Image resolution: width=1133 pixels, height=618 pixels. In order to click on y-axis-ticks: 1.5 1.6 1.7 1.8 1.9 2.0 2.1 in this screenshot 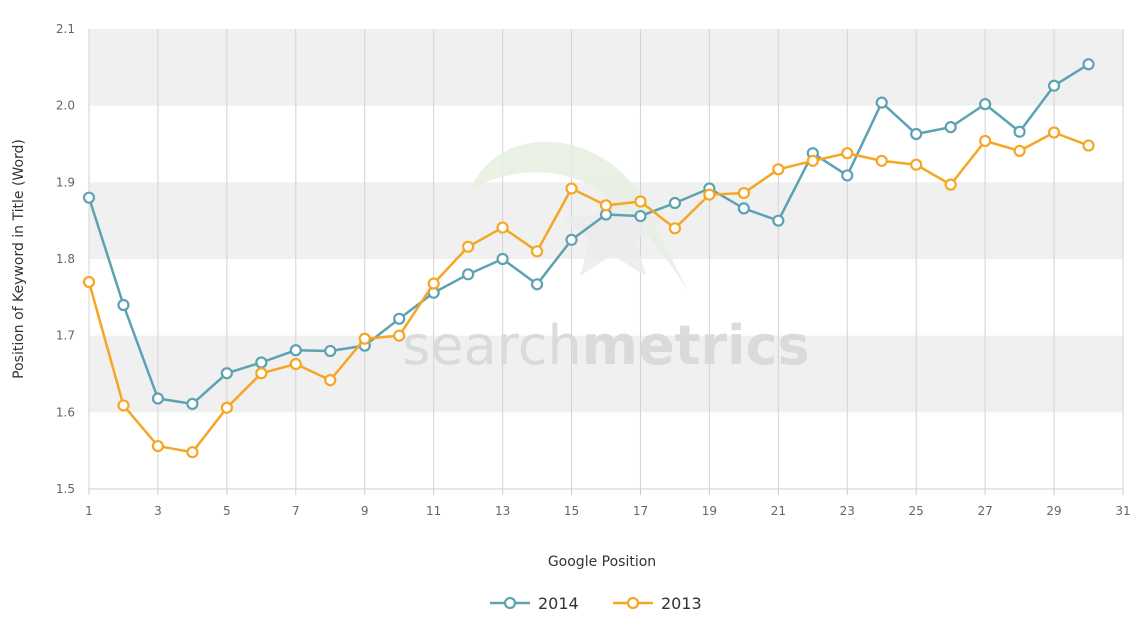, I will do `click(65, 259)`.